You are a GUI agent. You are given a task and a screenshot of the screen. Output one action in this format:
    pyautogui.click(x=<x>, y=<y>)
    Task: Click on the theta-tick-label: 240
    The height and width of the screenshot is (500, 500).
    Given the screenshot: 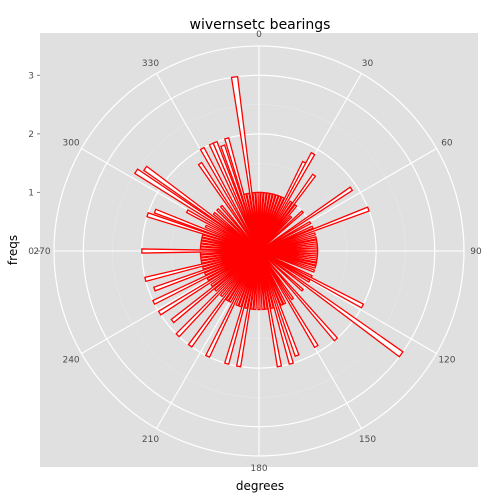 What is the action you would take?
    pyautogui.click(x=70, y=361)
    